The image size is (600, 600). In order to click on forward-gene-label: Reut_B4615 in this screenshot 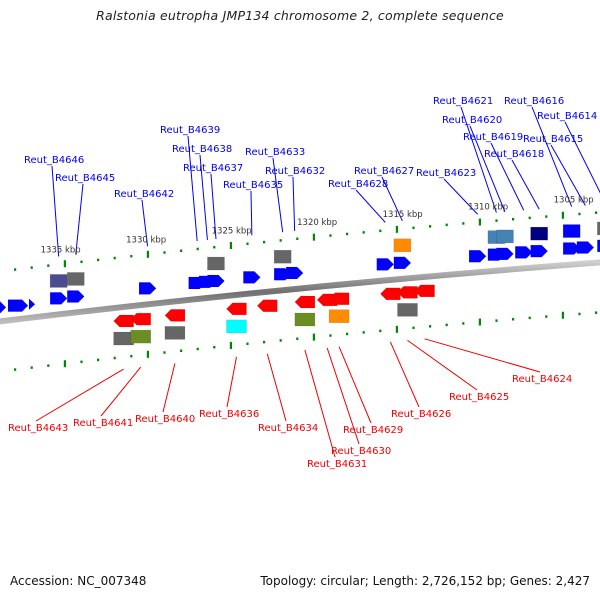, I will do `click(553, 139)`.